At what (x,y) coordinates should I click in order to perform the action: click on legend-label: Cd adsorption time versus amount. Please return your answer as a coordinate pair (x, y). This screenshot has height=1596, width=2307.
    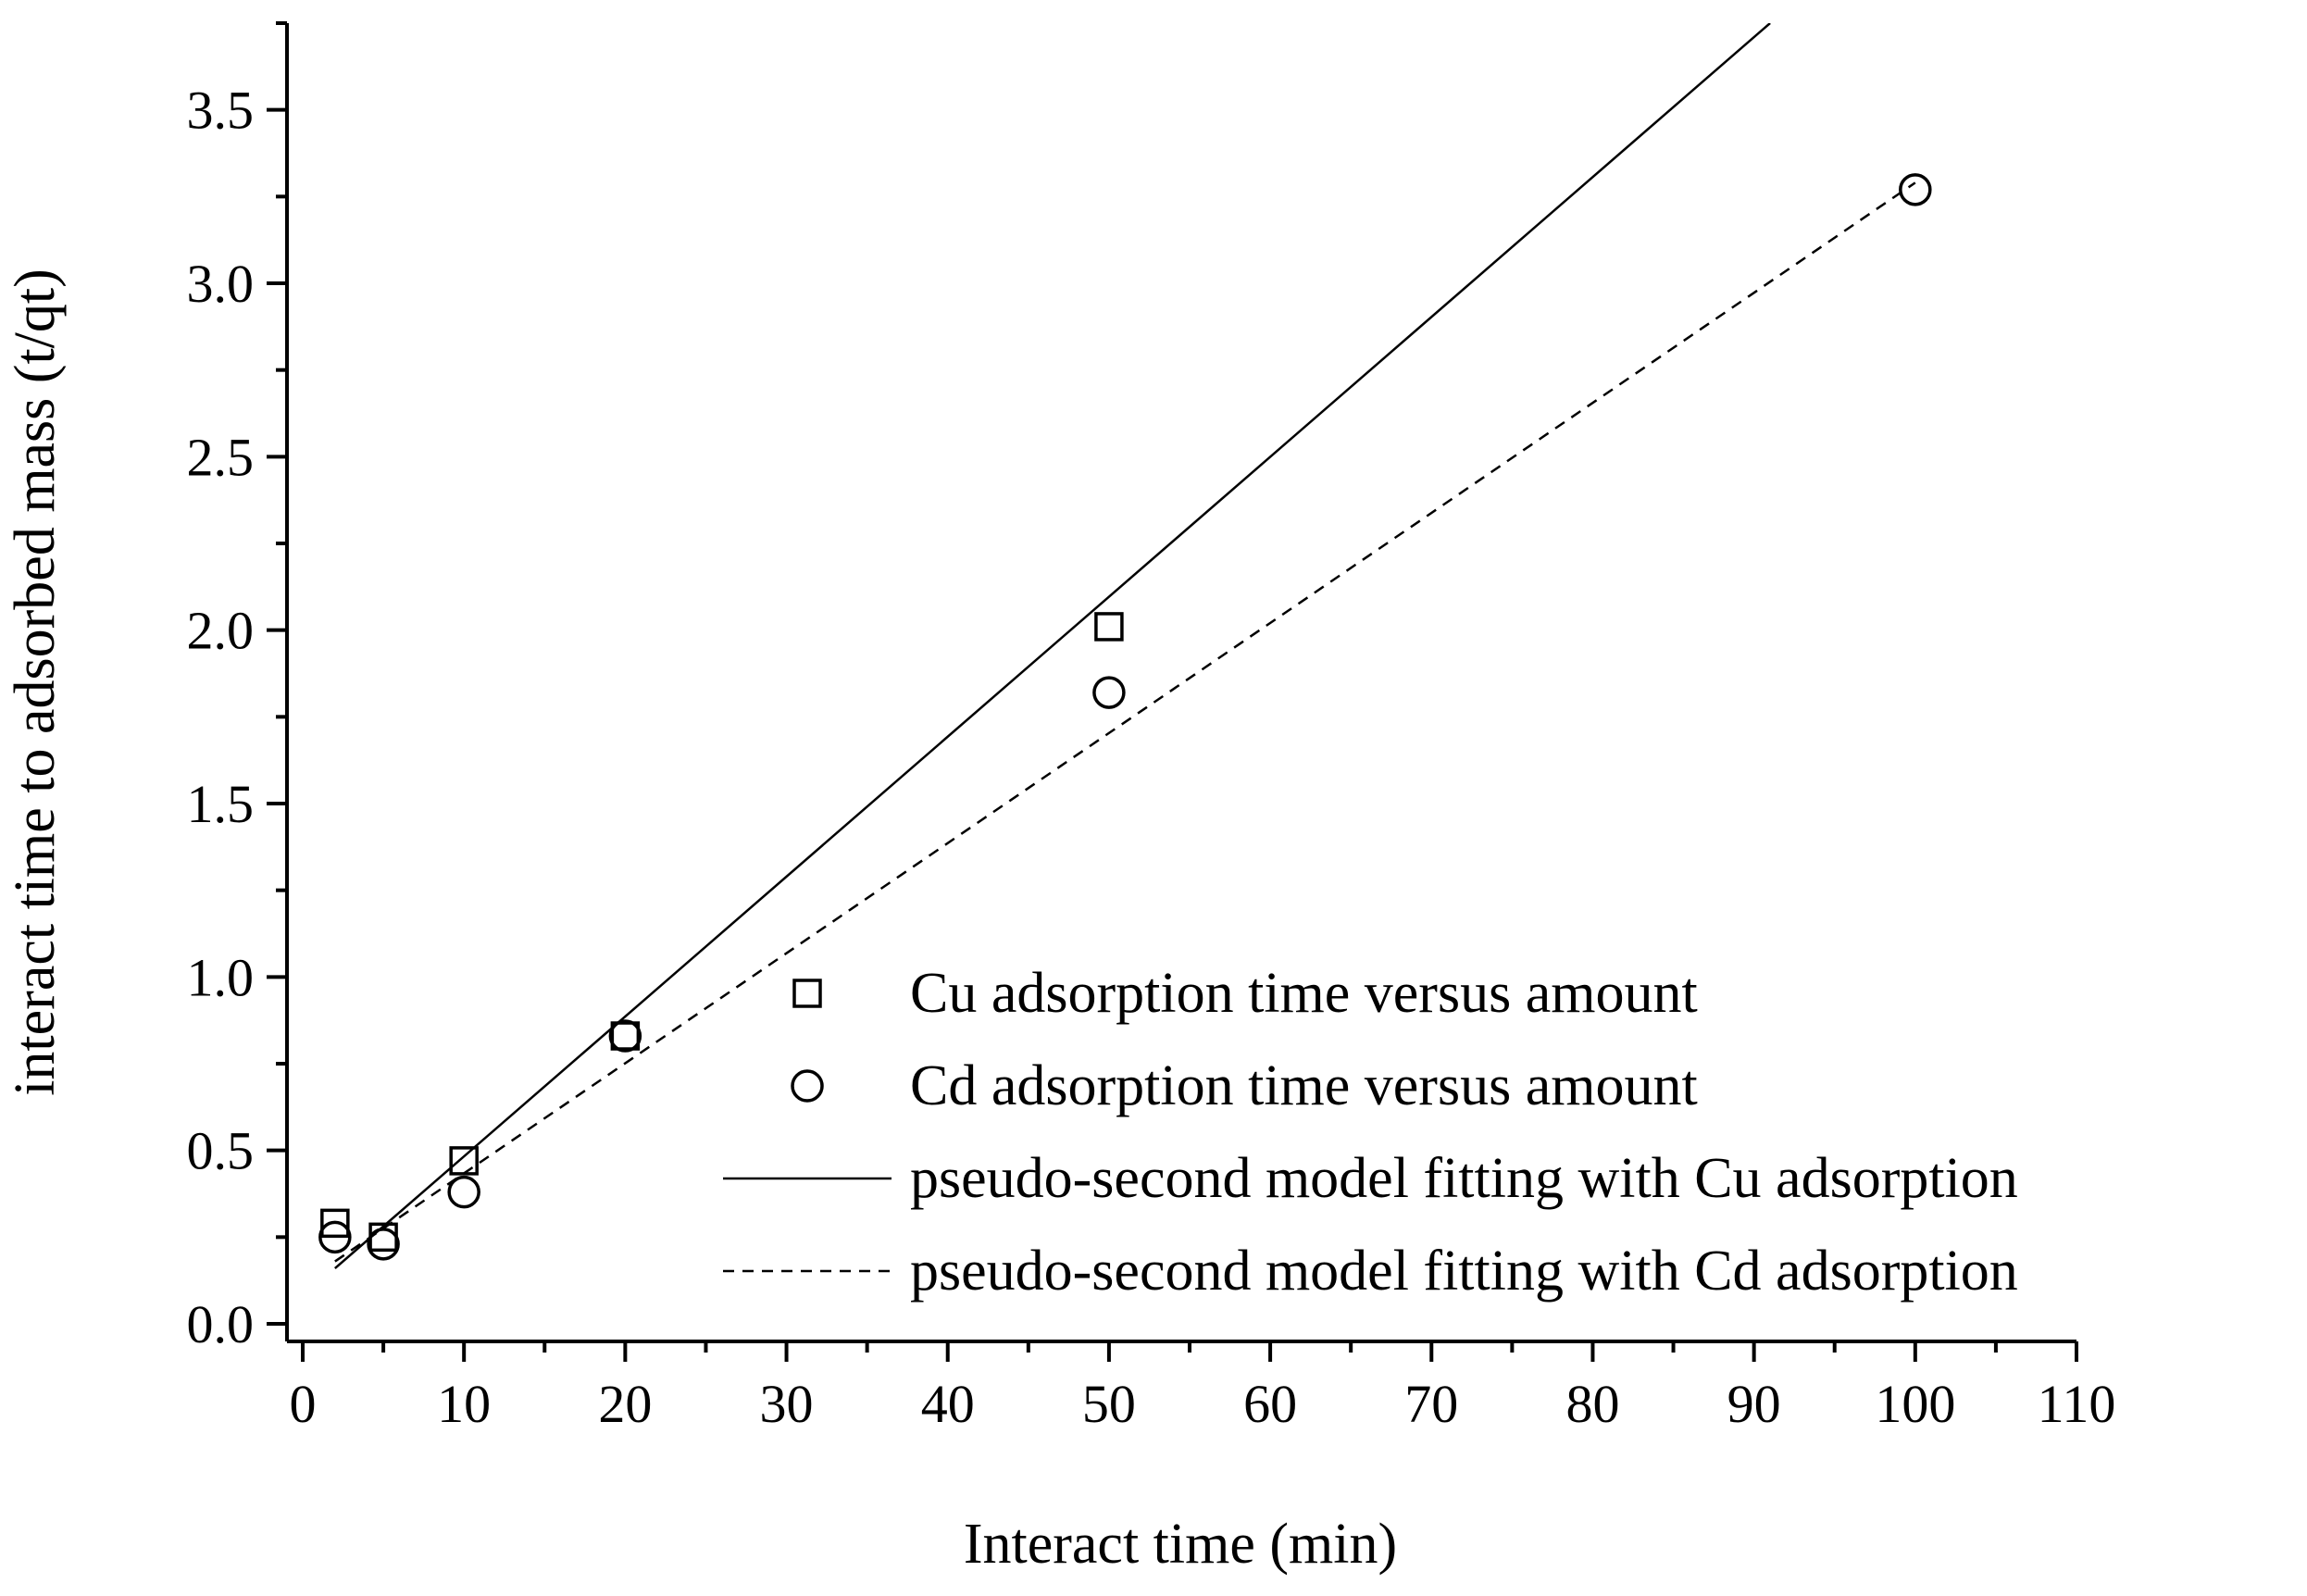
    Looking at the image, I should click on (1304, 1085).